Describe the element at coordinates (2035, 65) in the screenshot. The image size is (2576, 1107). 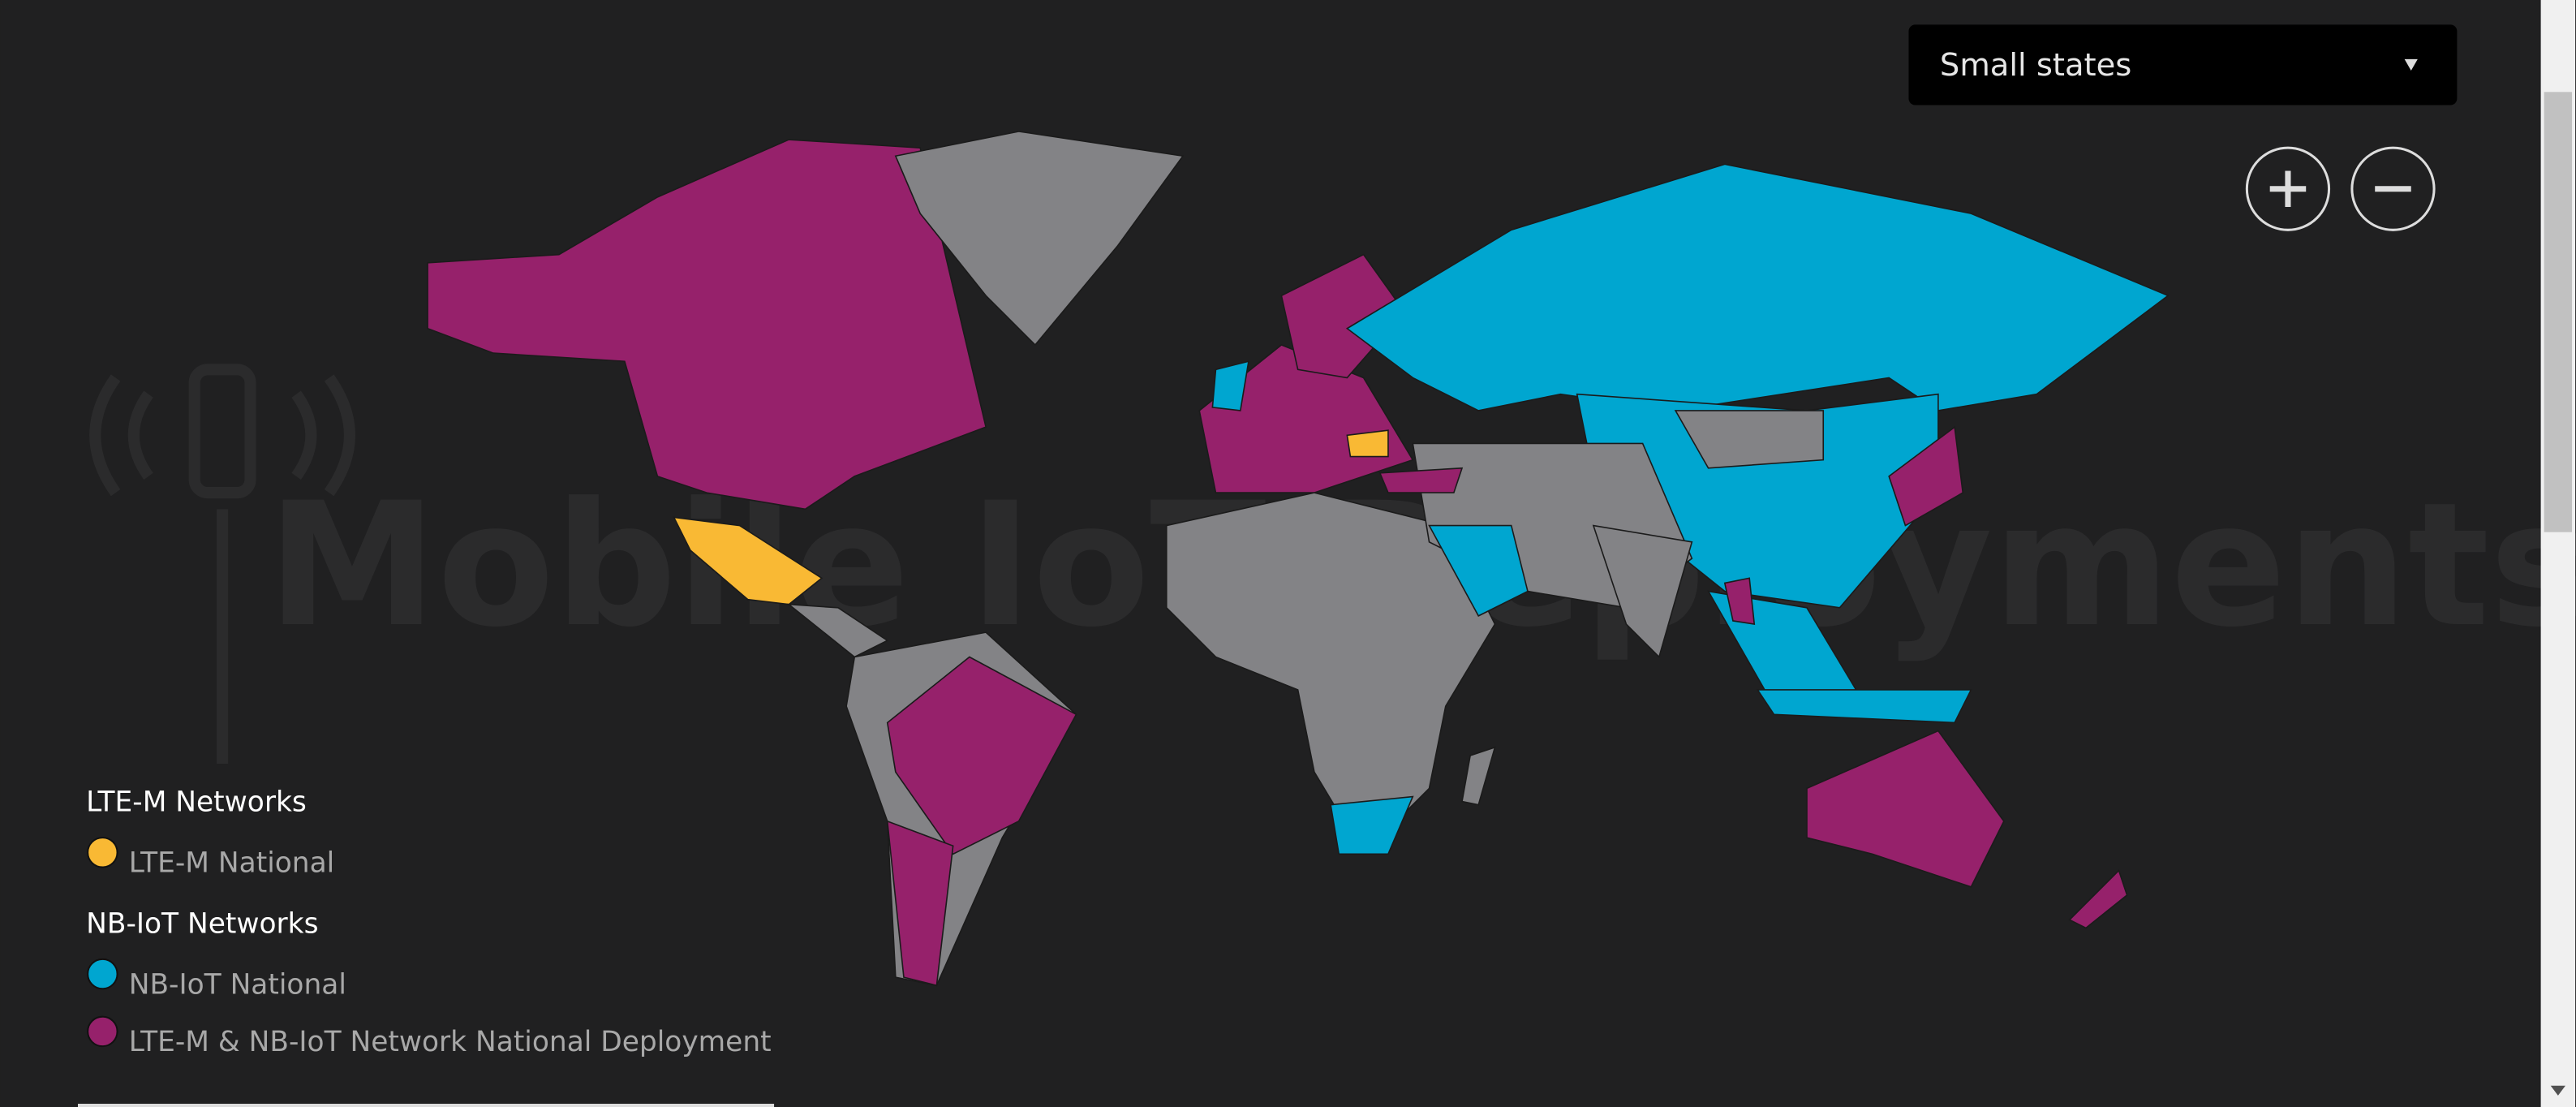
I see `dropdown-value: Small states` at that location.